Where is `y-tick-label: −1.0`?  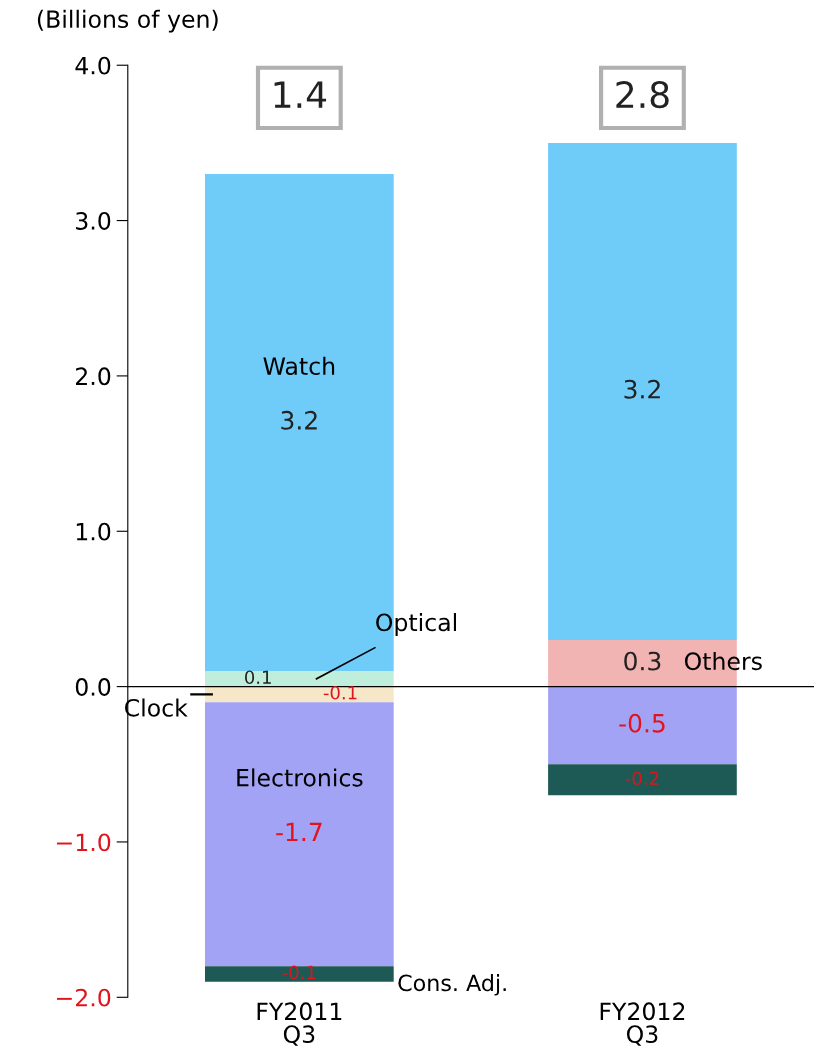
y-tick-label: −1.0 is located at coordinates (83, 842).